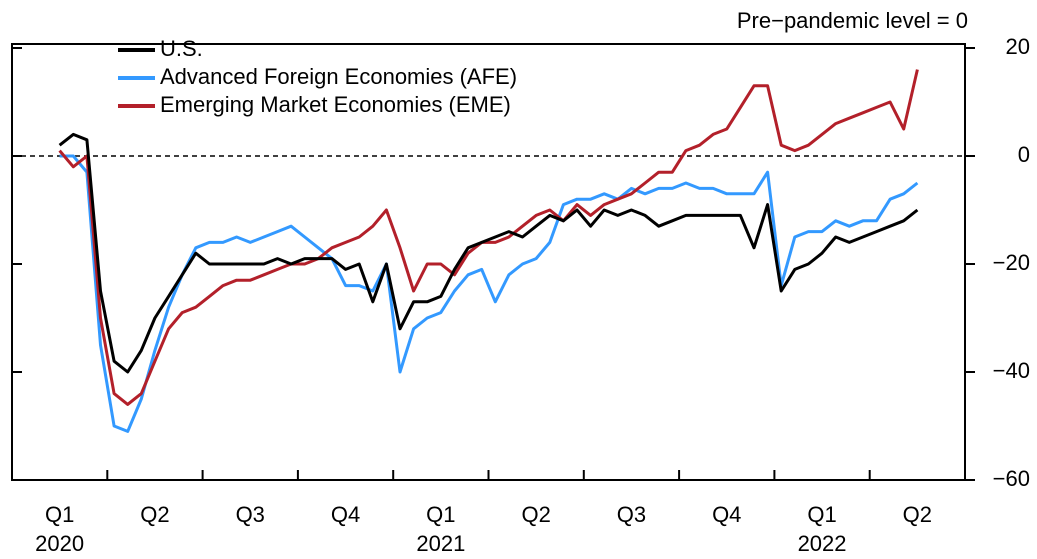 Image resolution: width=1037 pixels, height=559 pixels. I want to click on x-year-label: 2022, so click(822, 543).